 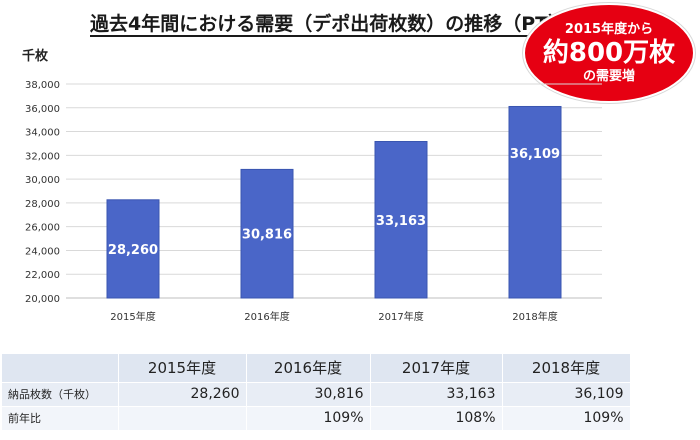 What do you see at coordinates (42, 180) in the screenshot?
I see `y-tick-label: 30,000` at bounding box center [42, 180].